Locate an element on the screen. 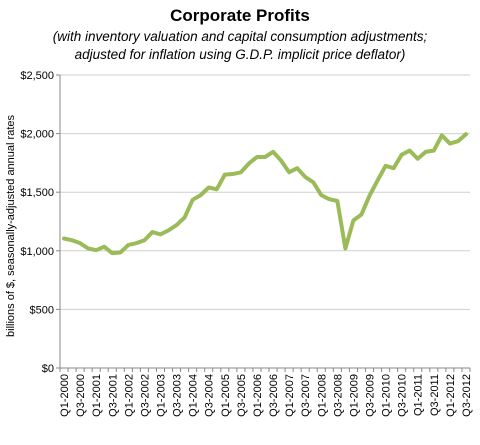 The height and width of the screenshot is (445, 480). y-axis-tick-labels: $0 $500 $1,000 $1,500 $2,000 $2,500 is located at coordinates (37, 222).